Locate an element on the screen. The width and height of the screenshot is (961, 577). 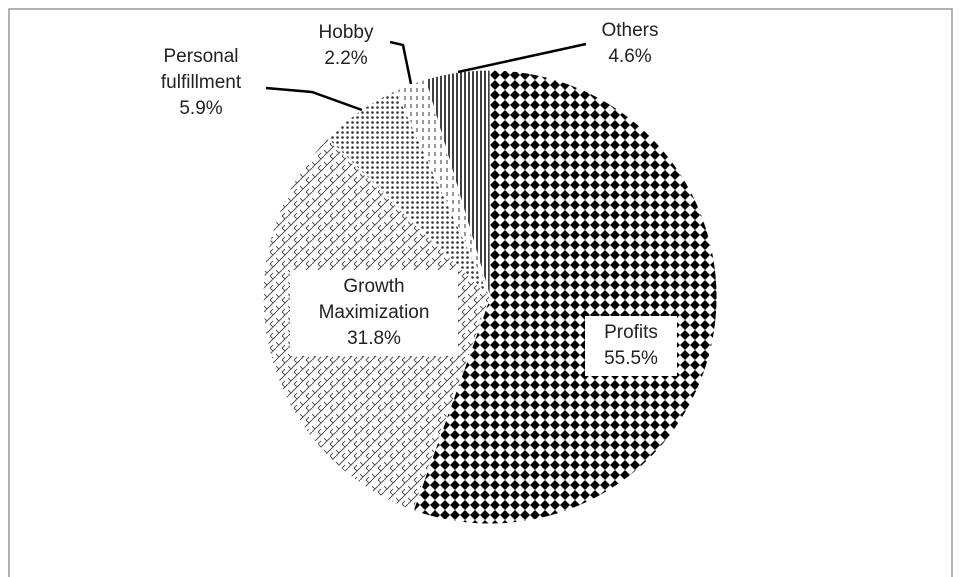
data-label: Others 4.6% is located at coordinates (630, 44).